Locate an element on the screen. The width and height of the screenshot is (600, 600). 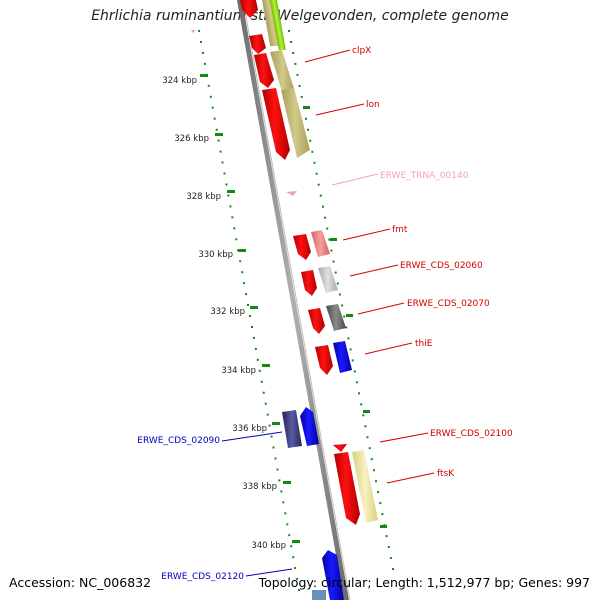
gene-label: lon is located at coordinates (373, 105).